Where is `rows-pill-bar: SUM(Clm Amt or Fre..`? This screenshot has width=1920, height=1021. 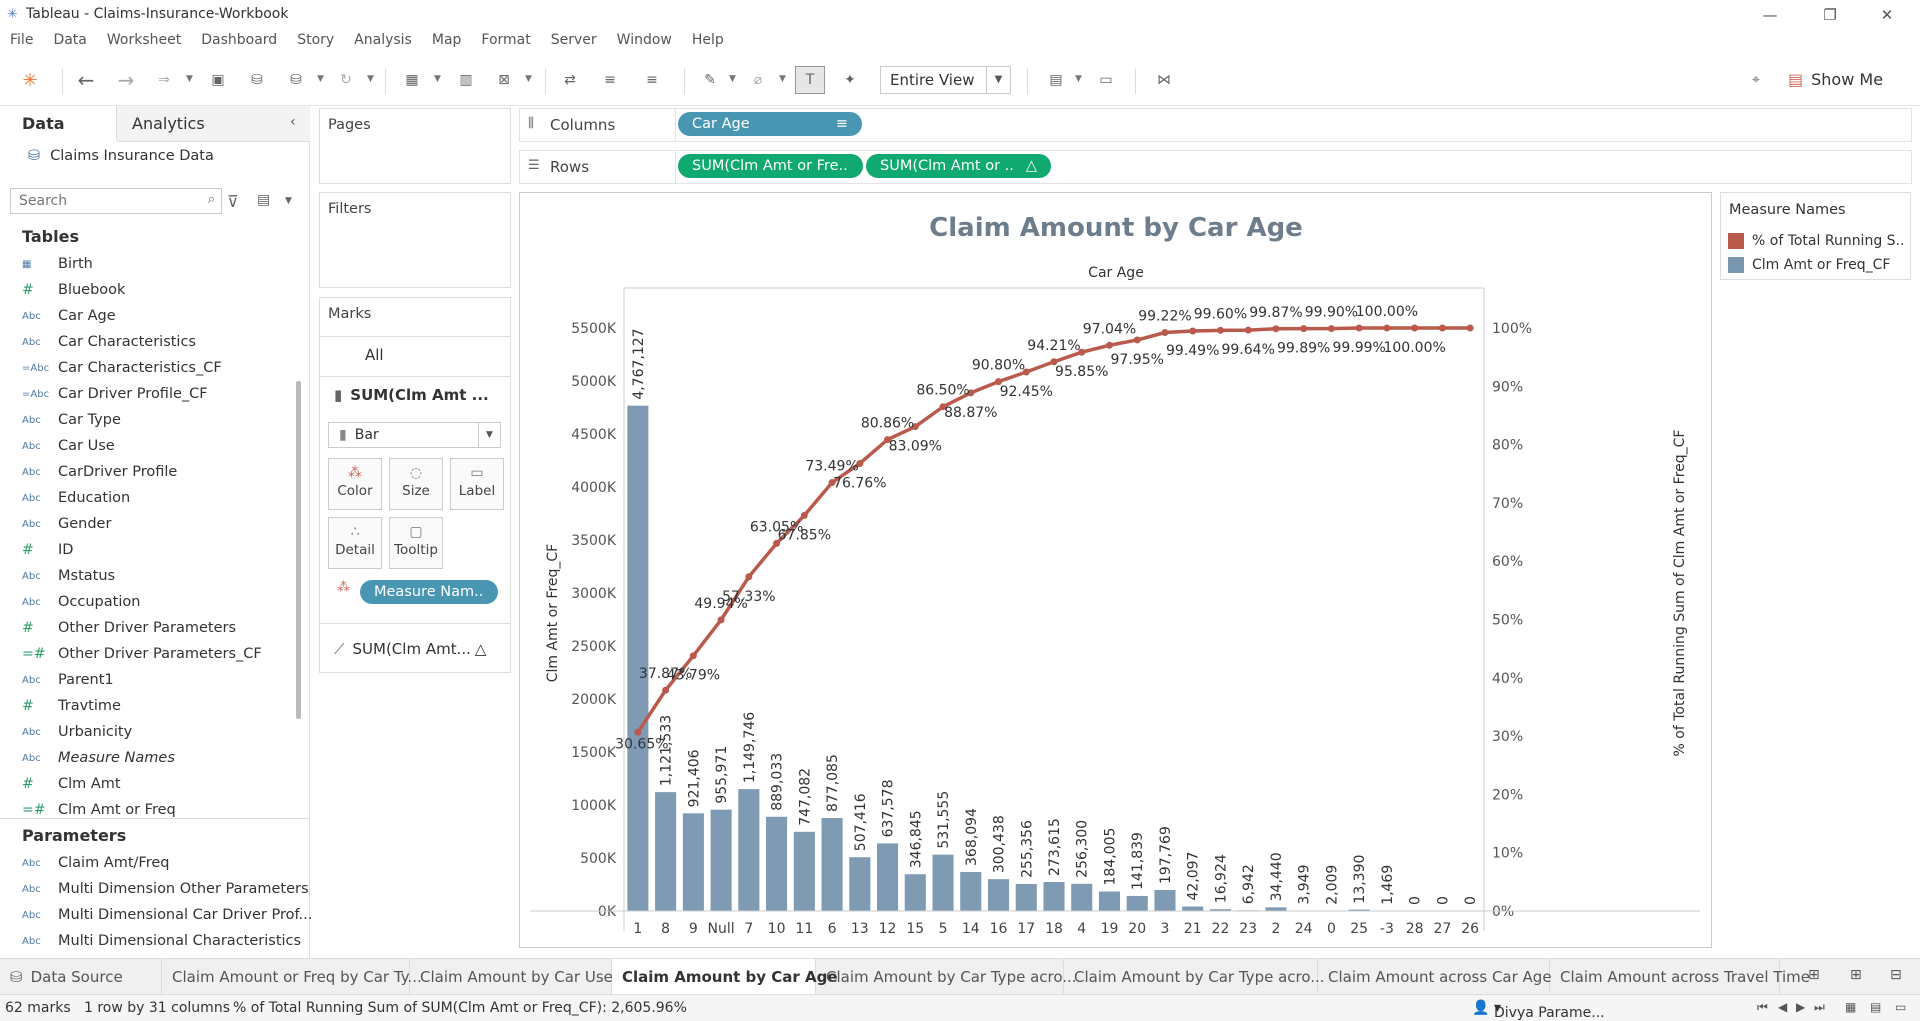 rows-pill-bar: SUM(Clm Amt or Fre.. is located at coordinates (770, 166).